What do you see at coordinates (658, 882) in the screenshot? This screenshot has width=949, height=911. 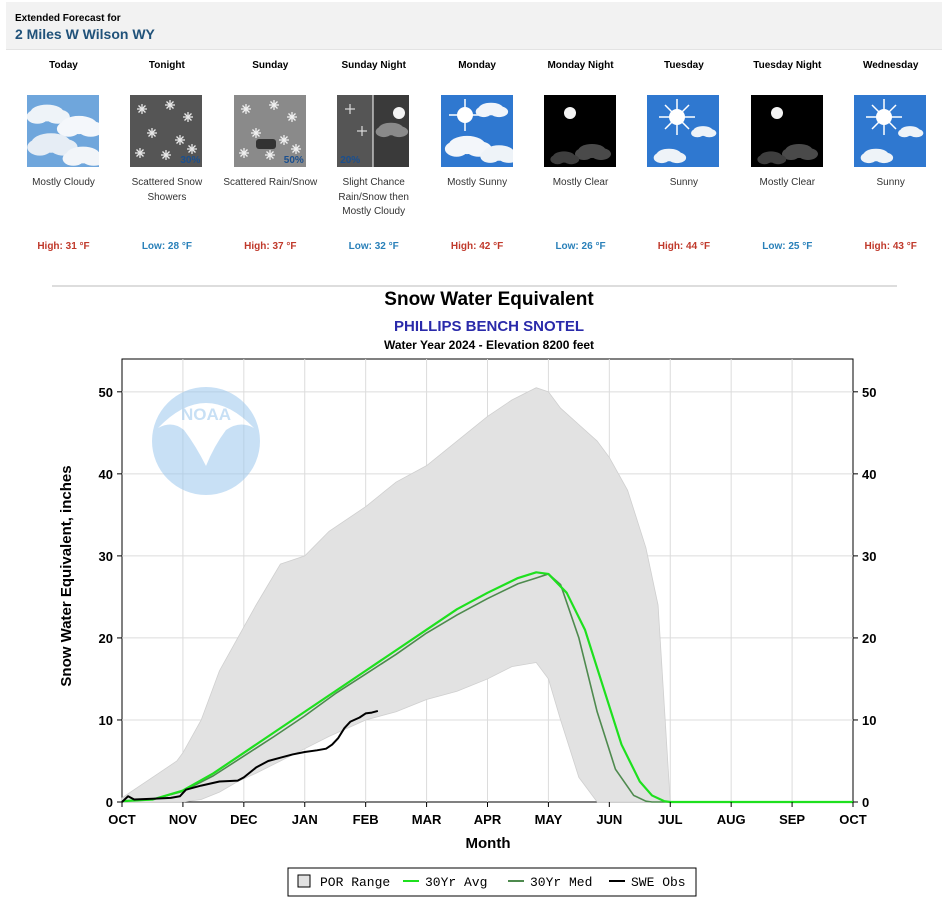 I see `legend-label: SWE Obs` at bounding box center [658, 882].